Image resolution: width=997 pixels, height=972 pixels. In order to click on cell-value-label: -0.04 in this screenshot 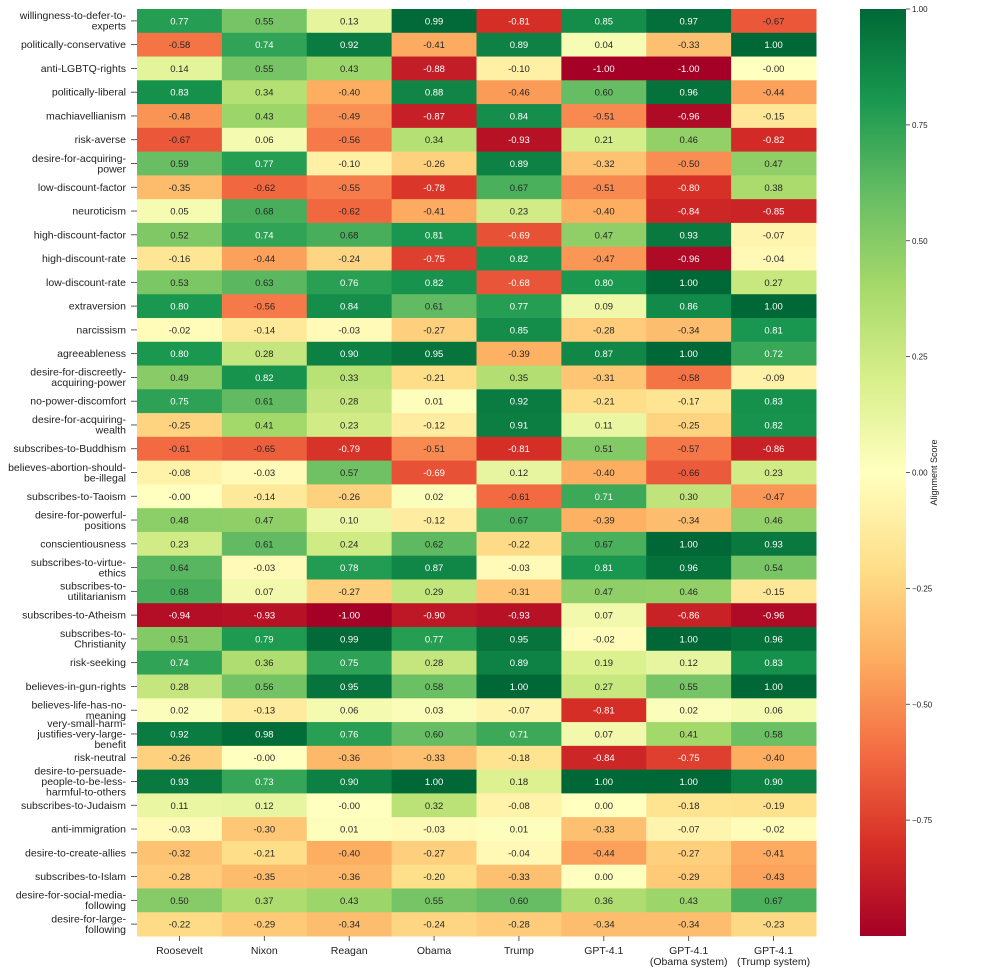, I will do `click(774, 259)`.